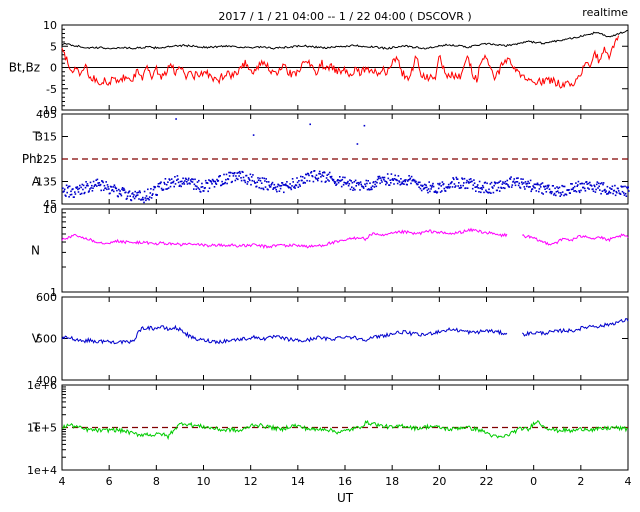  I want to click on ytick-label: 400, so click(46, 380).